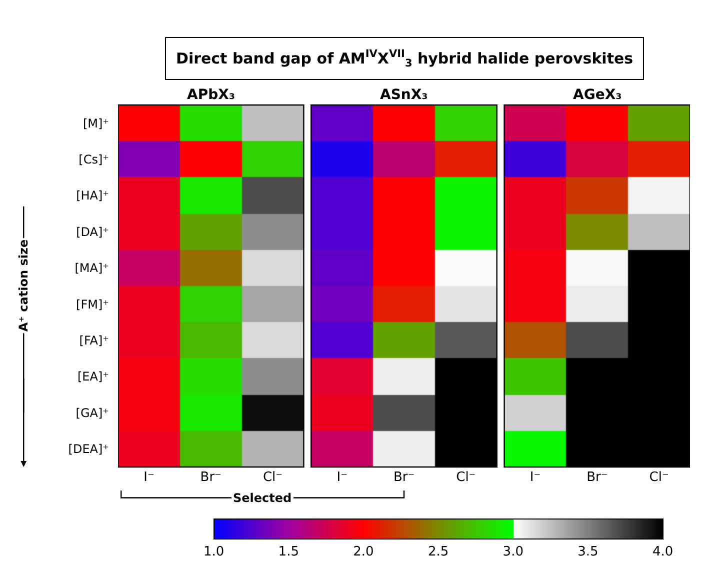 This screenshot has width=702, height=577. I want to click on chart-title: Direct band gap of AM$^{IV}$X$^{VII}$$_{3}$ hybrid halide perovskites, so click(405, 59).